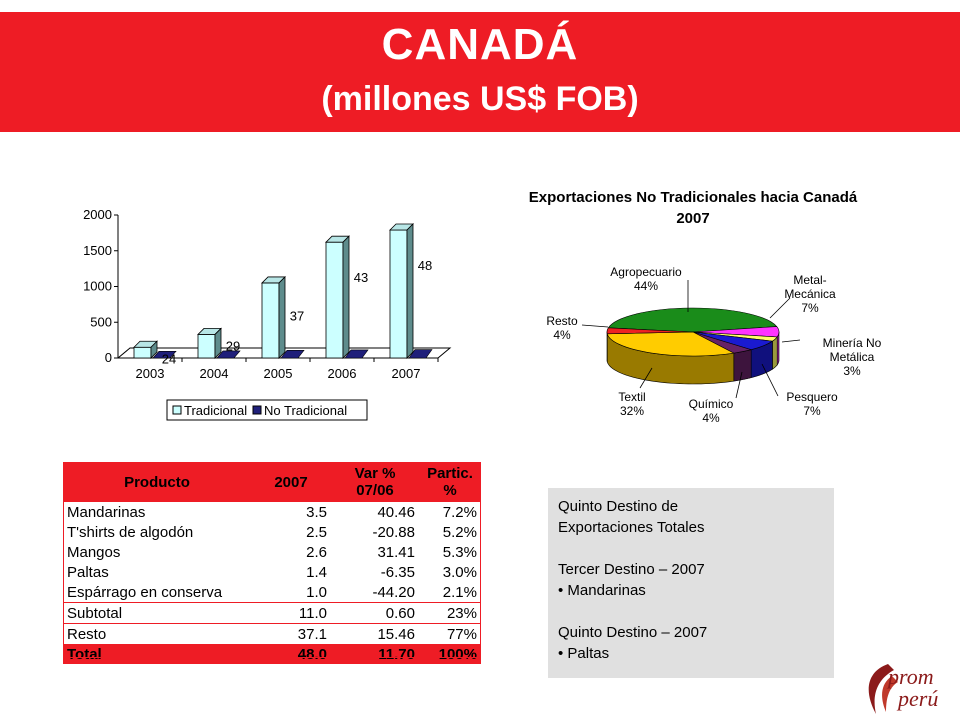 This screenshot has height=720, width=960. Describe the element at coordinates (108, 357) in the screenshot. I see `y-tick-label: 0` at that location.